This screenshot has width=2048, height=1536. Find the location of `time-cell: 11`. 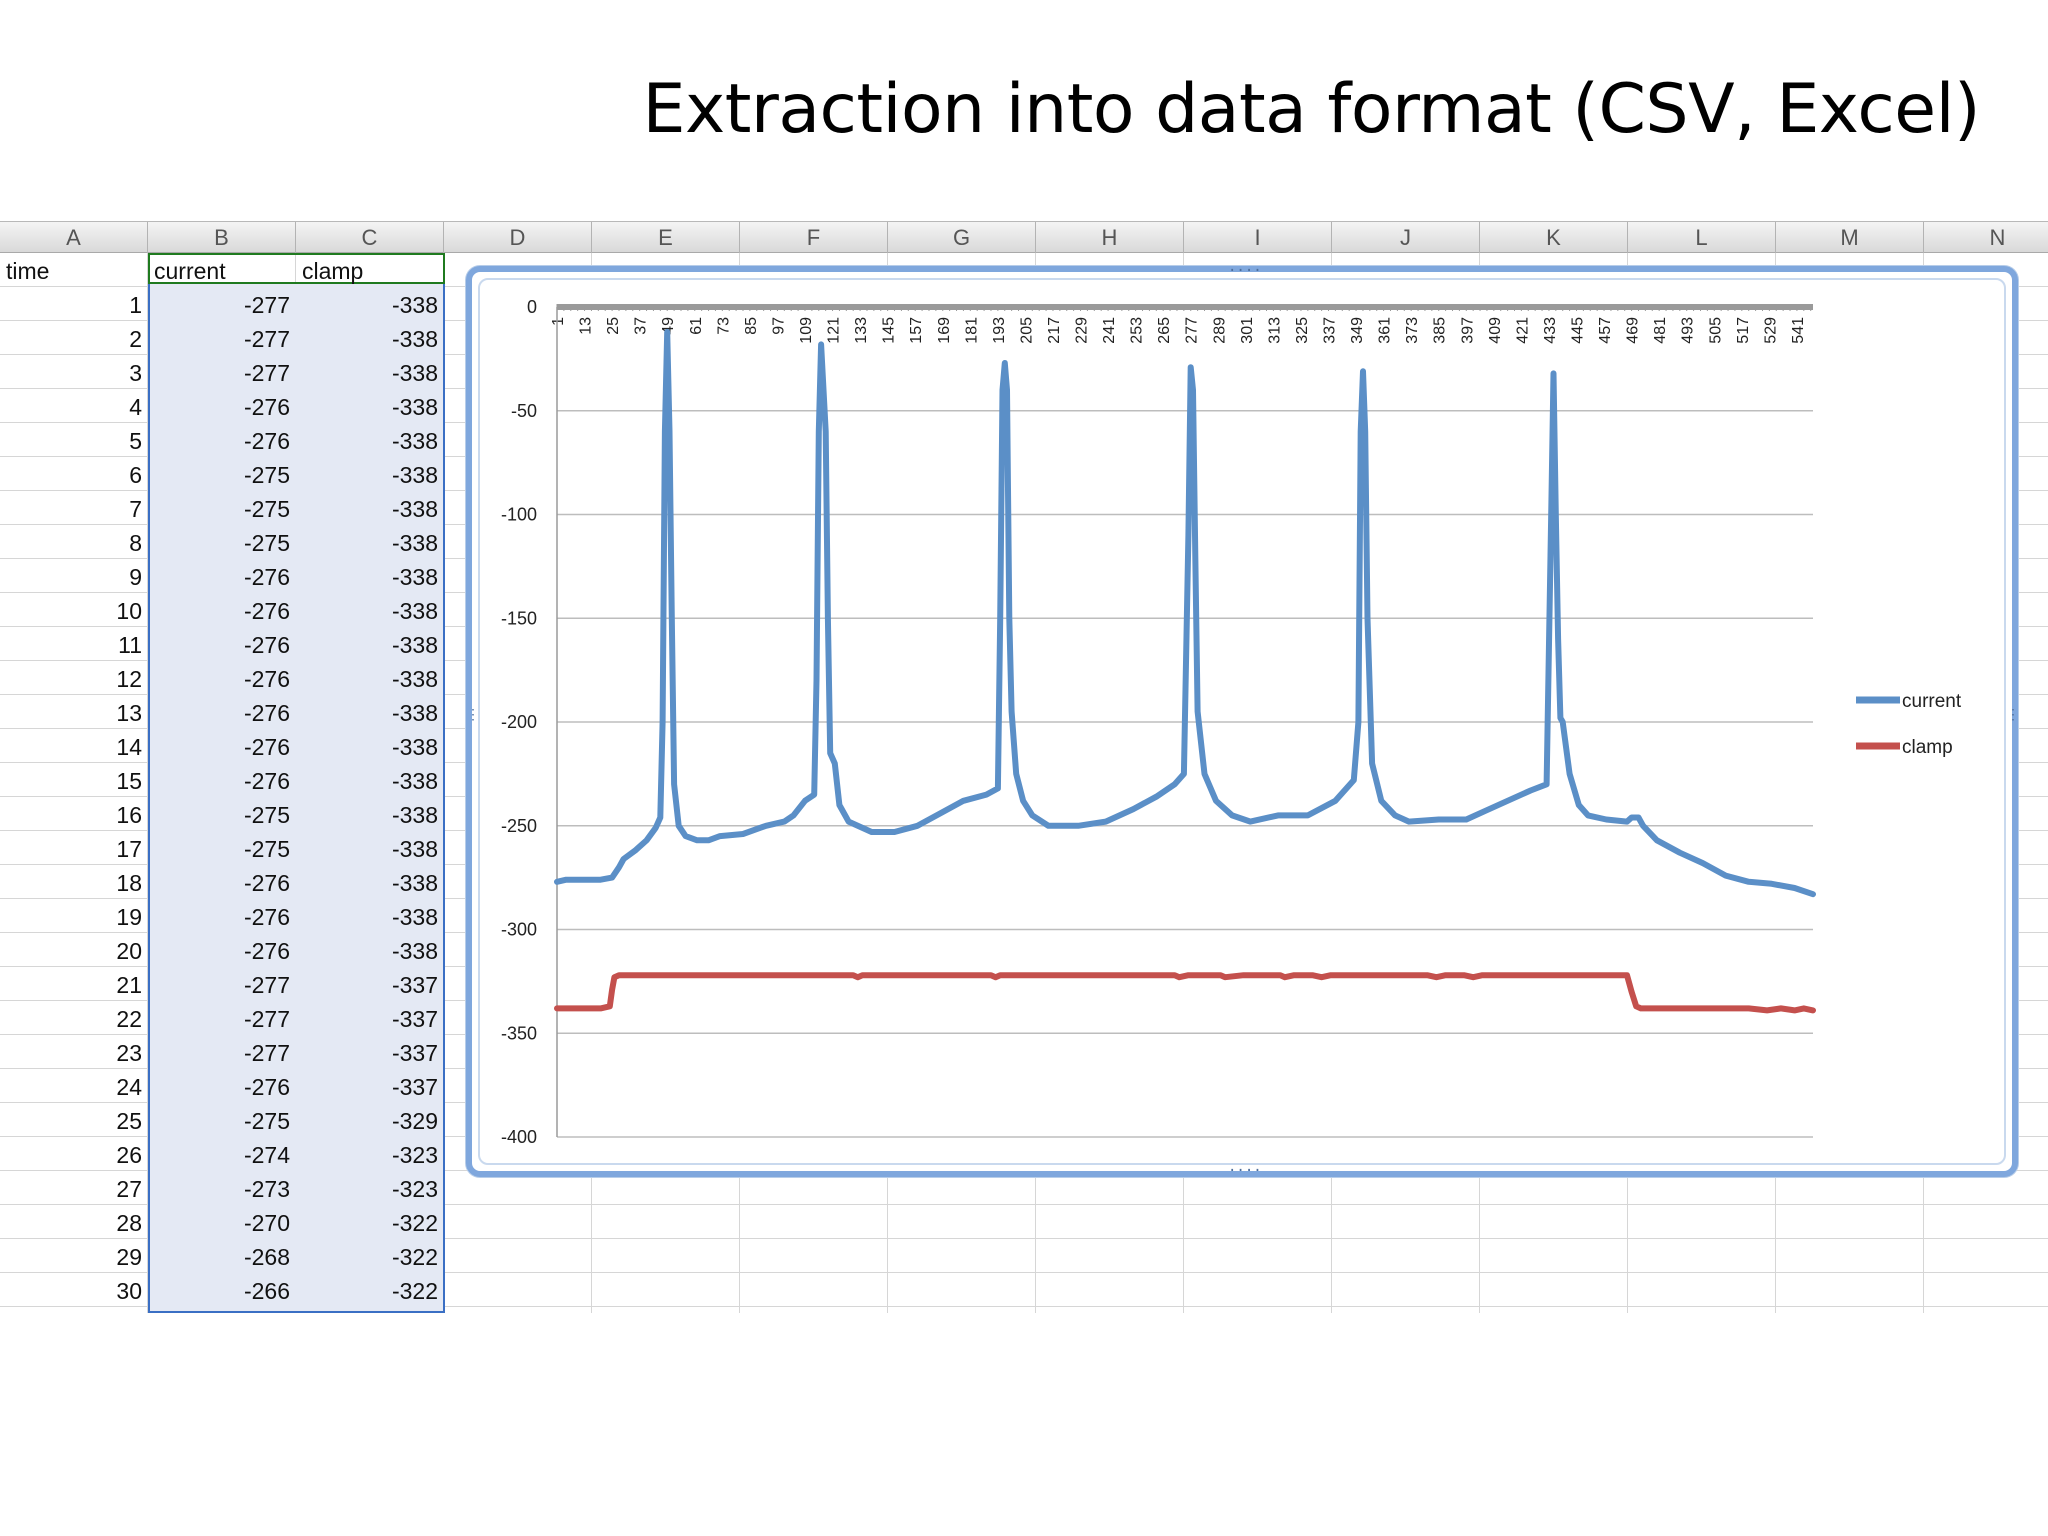

time-cell: 11 is located at coordinates (130, 645).